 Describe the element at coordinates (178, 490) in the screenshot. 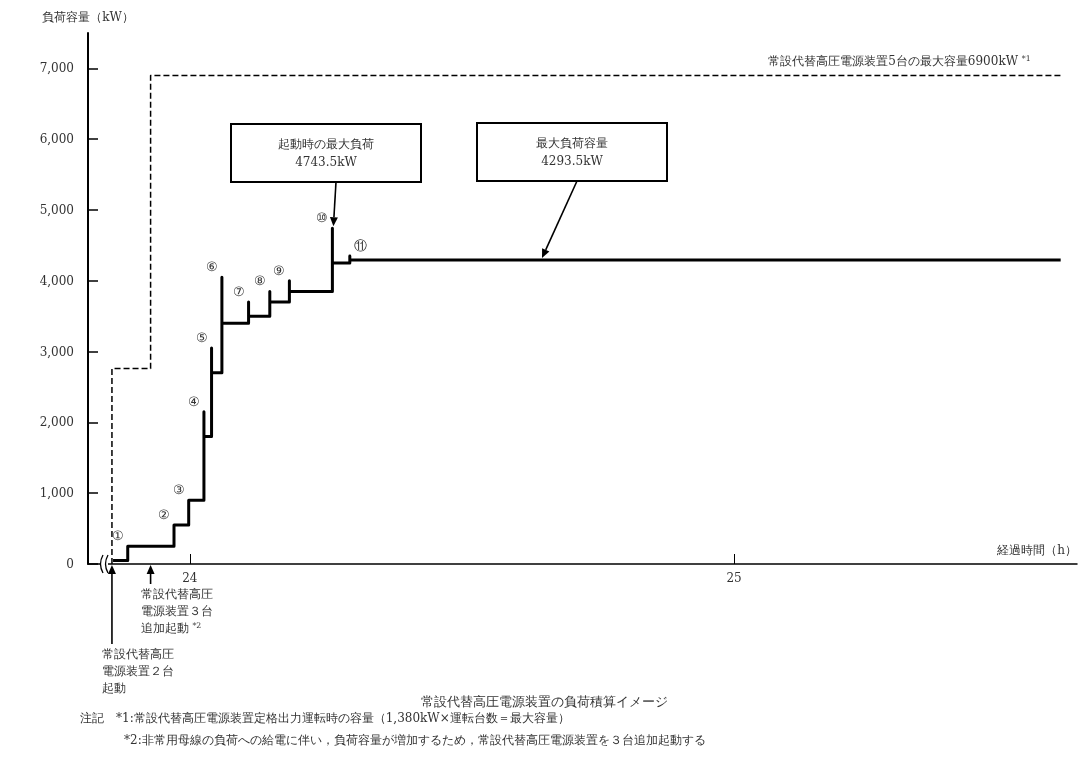

I see `annotation: ③` at that location.